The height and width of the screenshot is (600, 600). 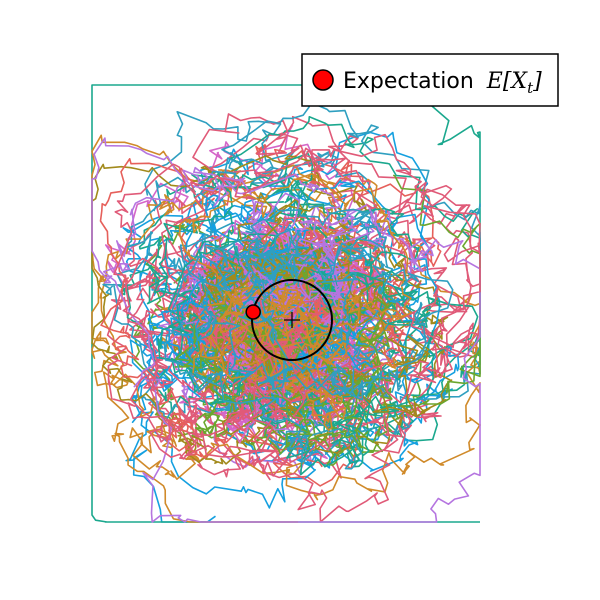 I want to click on legend-label: Expectation E[Xt], so click(x=442, y=83).